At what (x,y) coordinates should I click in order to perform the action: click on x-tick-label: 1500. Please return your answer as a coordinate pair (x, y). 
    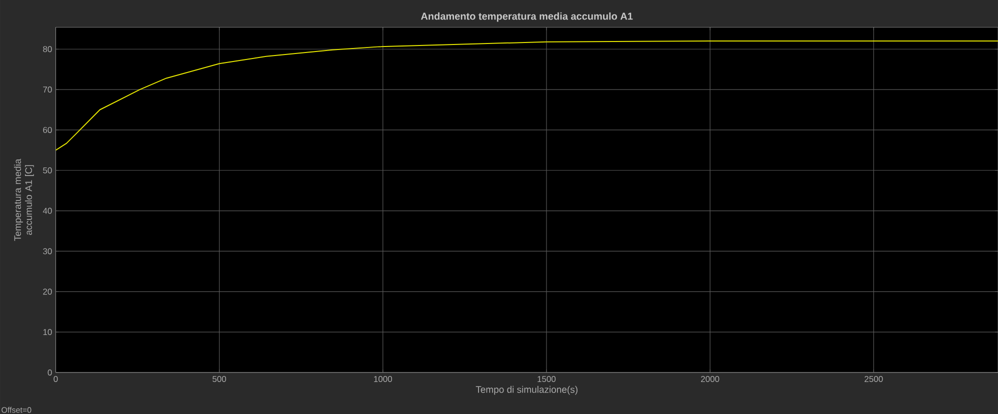
    Looking at the image, I should click on (547, 379).